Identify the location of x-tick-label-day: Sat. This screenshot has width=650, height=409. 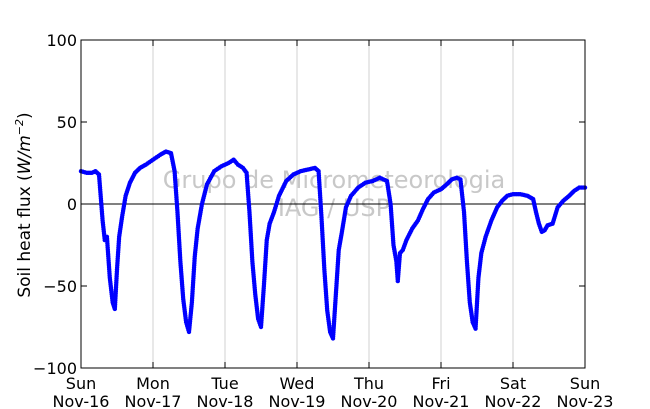
(513, 383).